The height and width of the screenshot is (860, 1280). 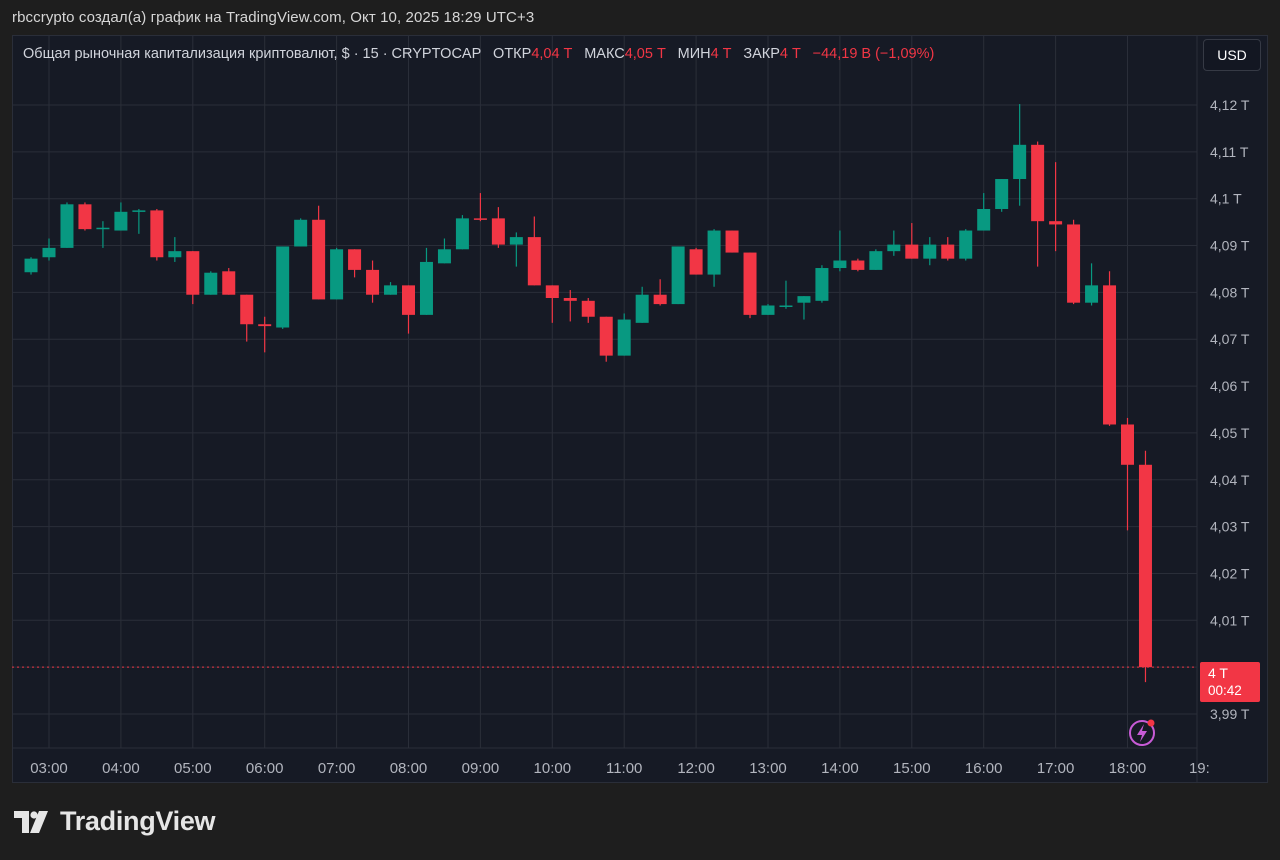 What do you see at coordinates (840, 768) in the screenshot?
I see `time-tick-label: 14:00` at bounding box center [840, 768].